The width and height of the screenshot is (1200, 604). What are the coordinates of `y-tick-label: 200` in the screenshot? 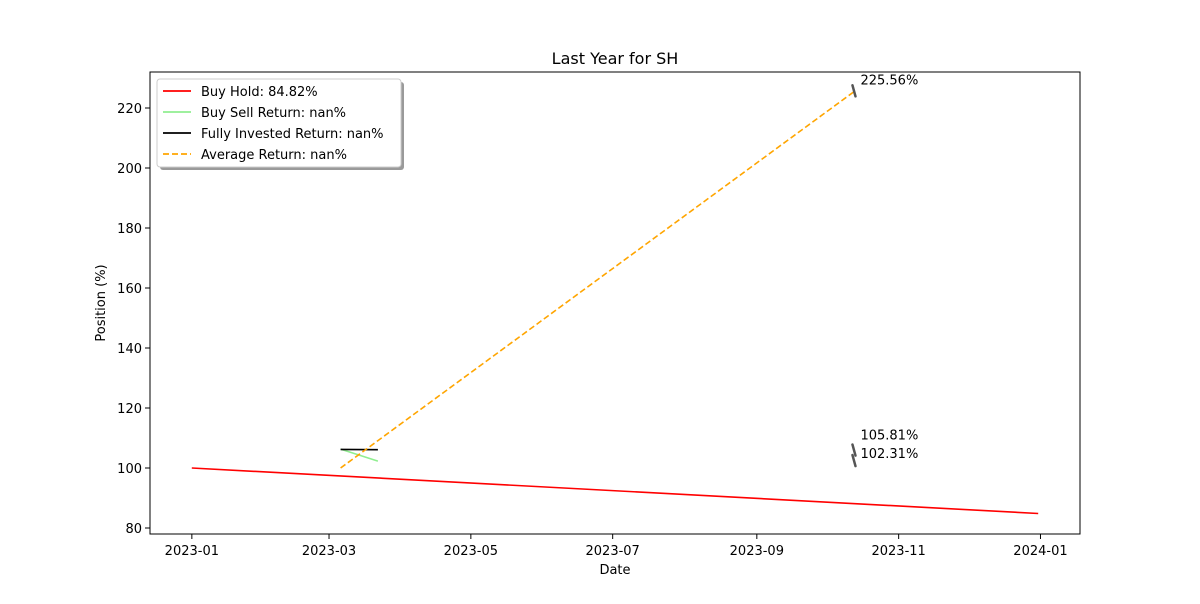 It's located at (129, 169).